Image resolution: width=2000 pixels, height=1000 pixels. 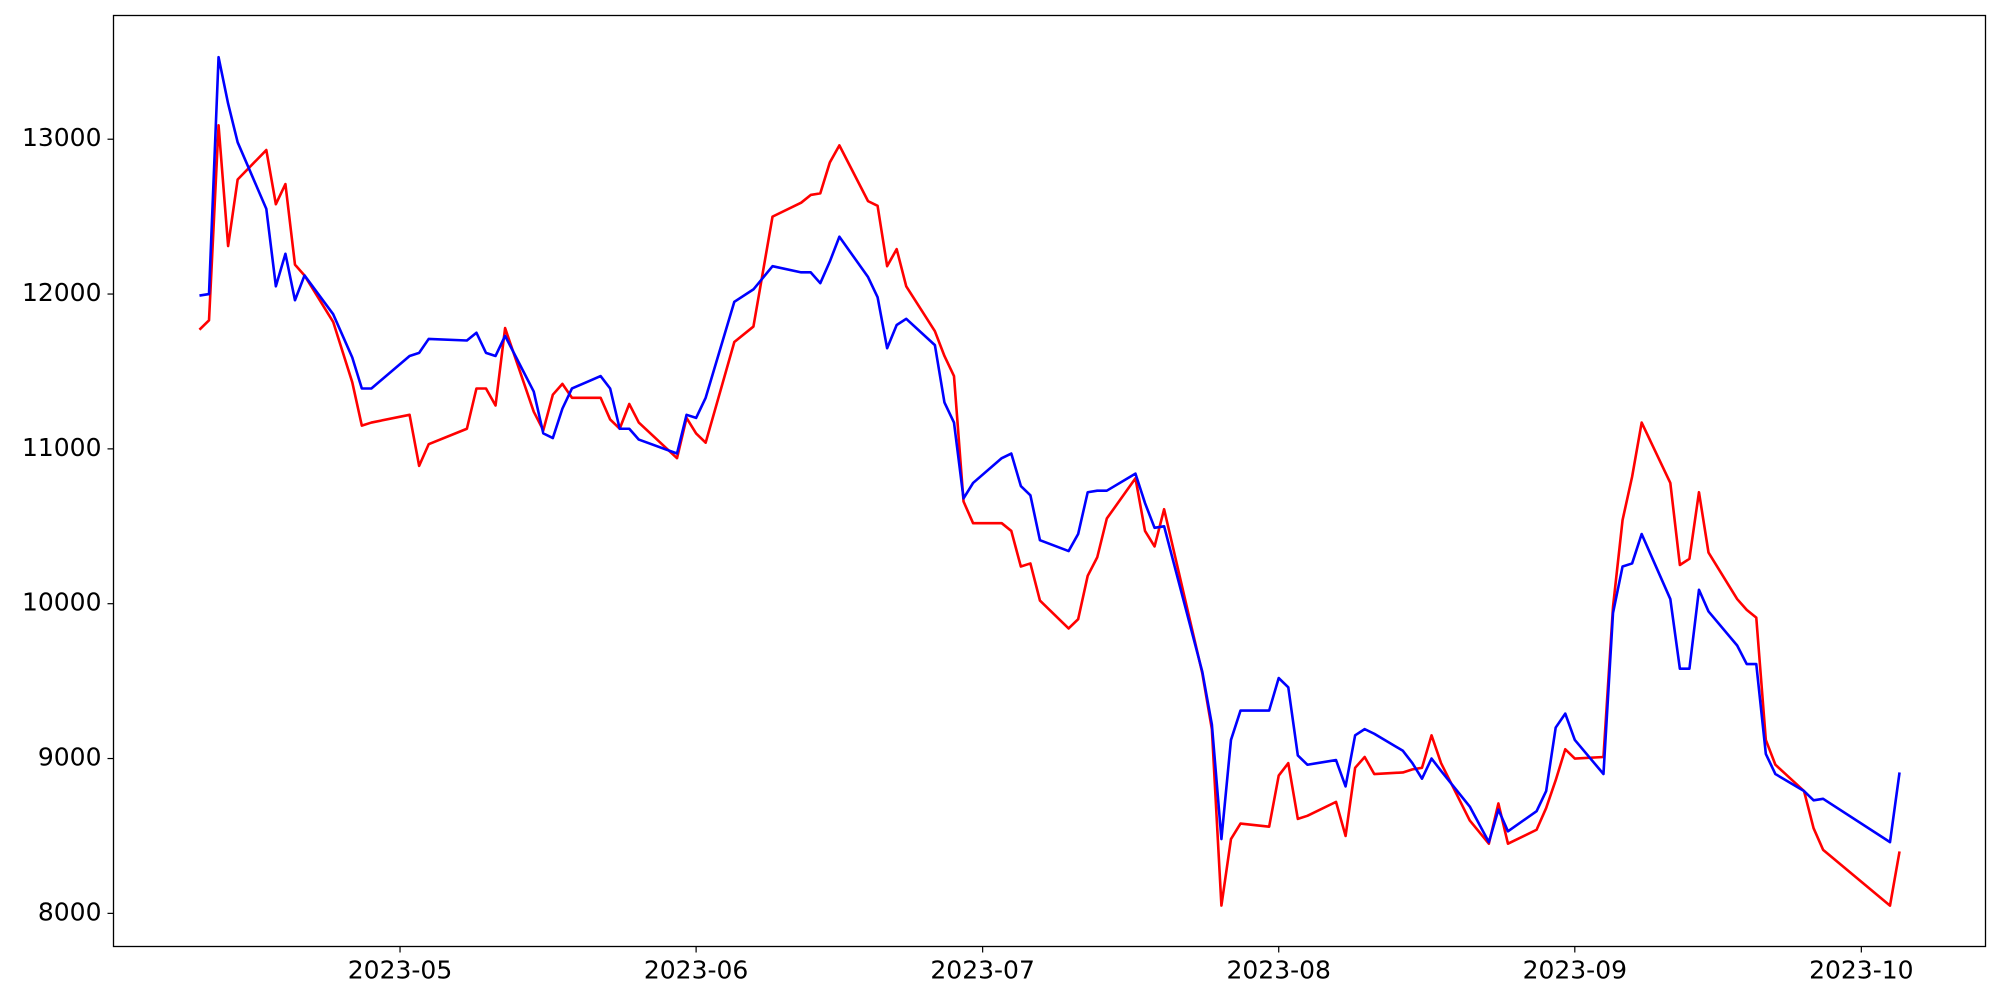 I want to click on y-tick-label: 8000, so click(x=70, y=911).